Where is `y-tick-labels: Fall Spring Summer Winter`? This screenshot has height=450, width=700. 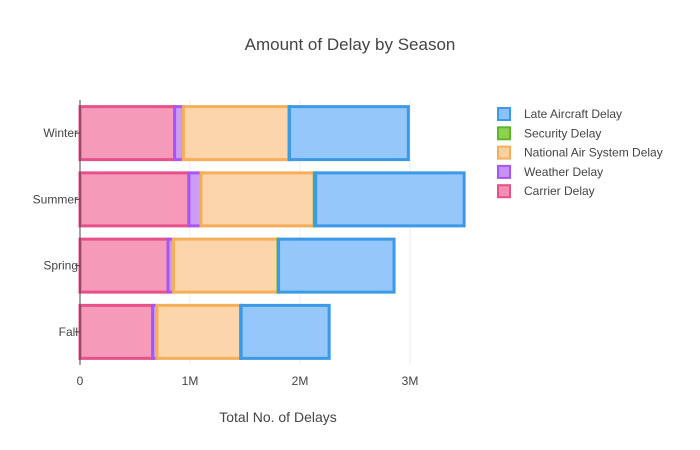 y-tick-labels: Fall Spring Summer Winter is located at coordinates (55, 232).